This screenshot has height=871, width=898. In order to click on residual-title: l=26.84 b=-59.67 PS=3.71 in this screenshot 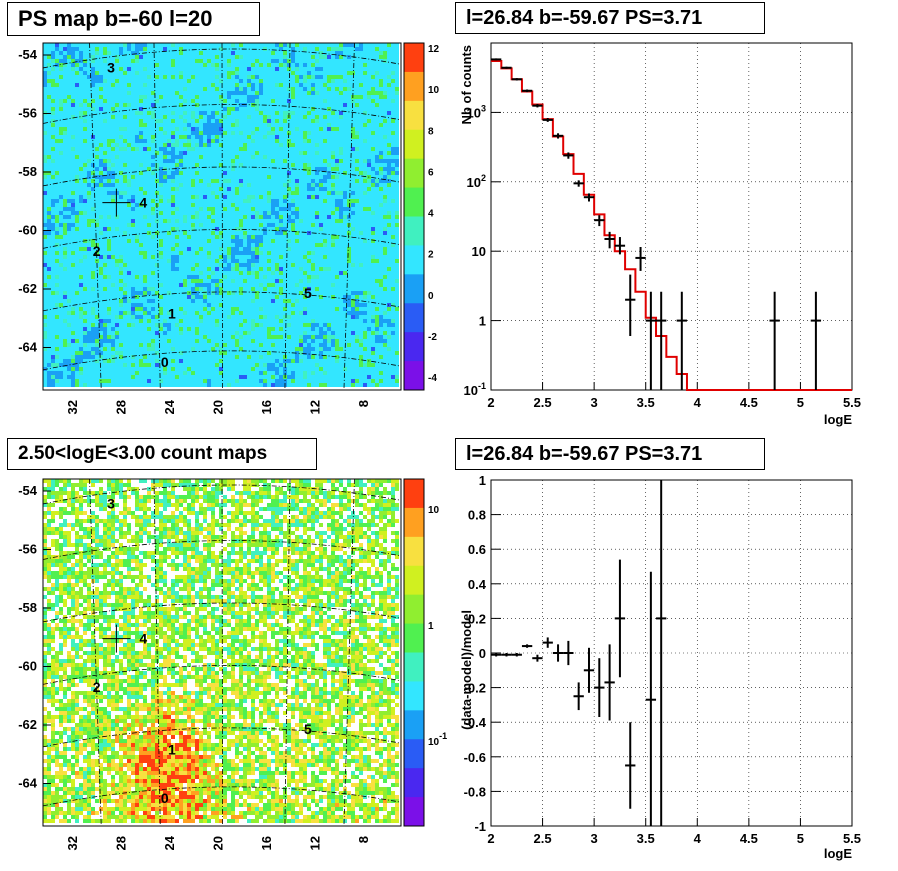, I will do `click(610, 454)`.